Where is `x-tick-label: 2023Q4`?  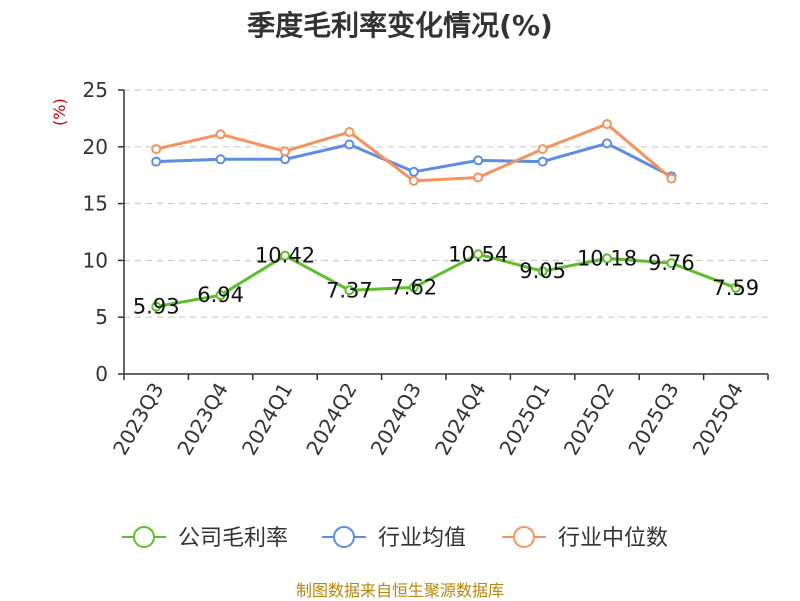
x-tick-label: 2023Q4 is located at coordinates (202, 419).